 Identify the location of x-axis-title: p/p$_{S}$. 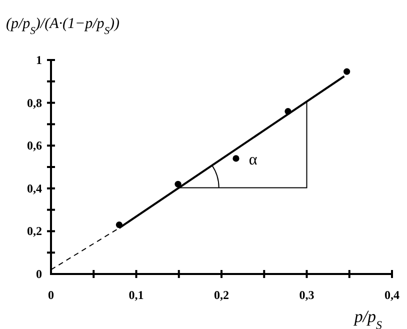
(367, 318).